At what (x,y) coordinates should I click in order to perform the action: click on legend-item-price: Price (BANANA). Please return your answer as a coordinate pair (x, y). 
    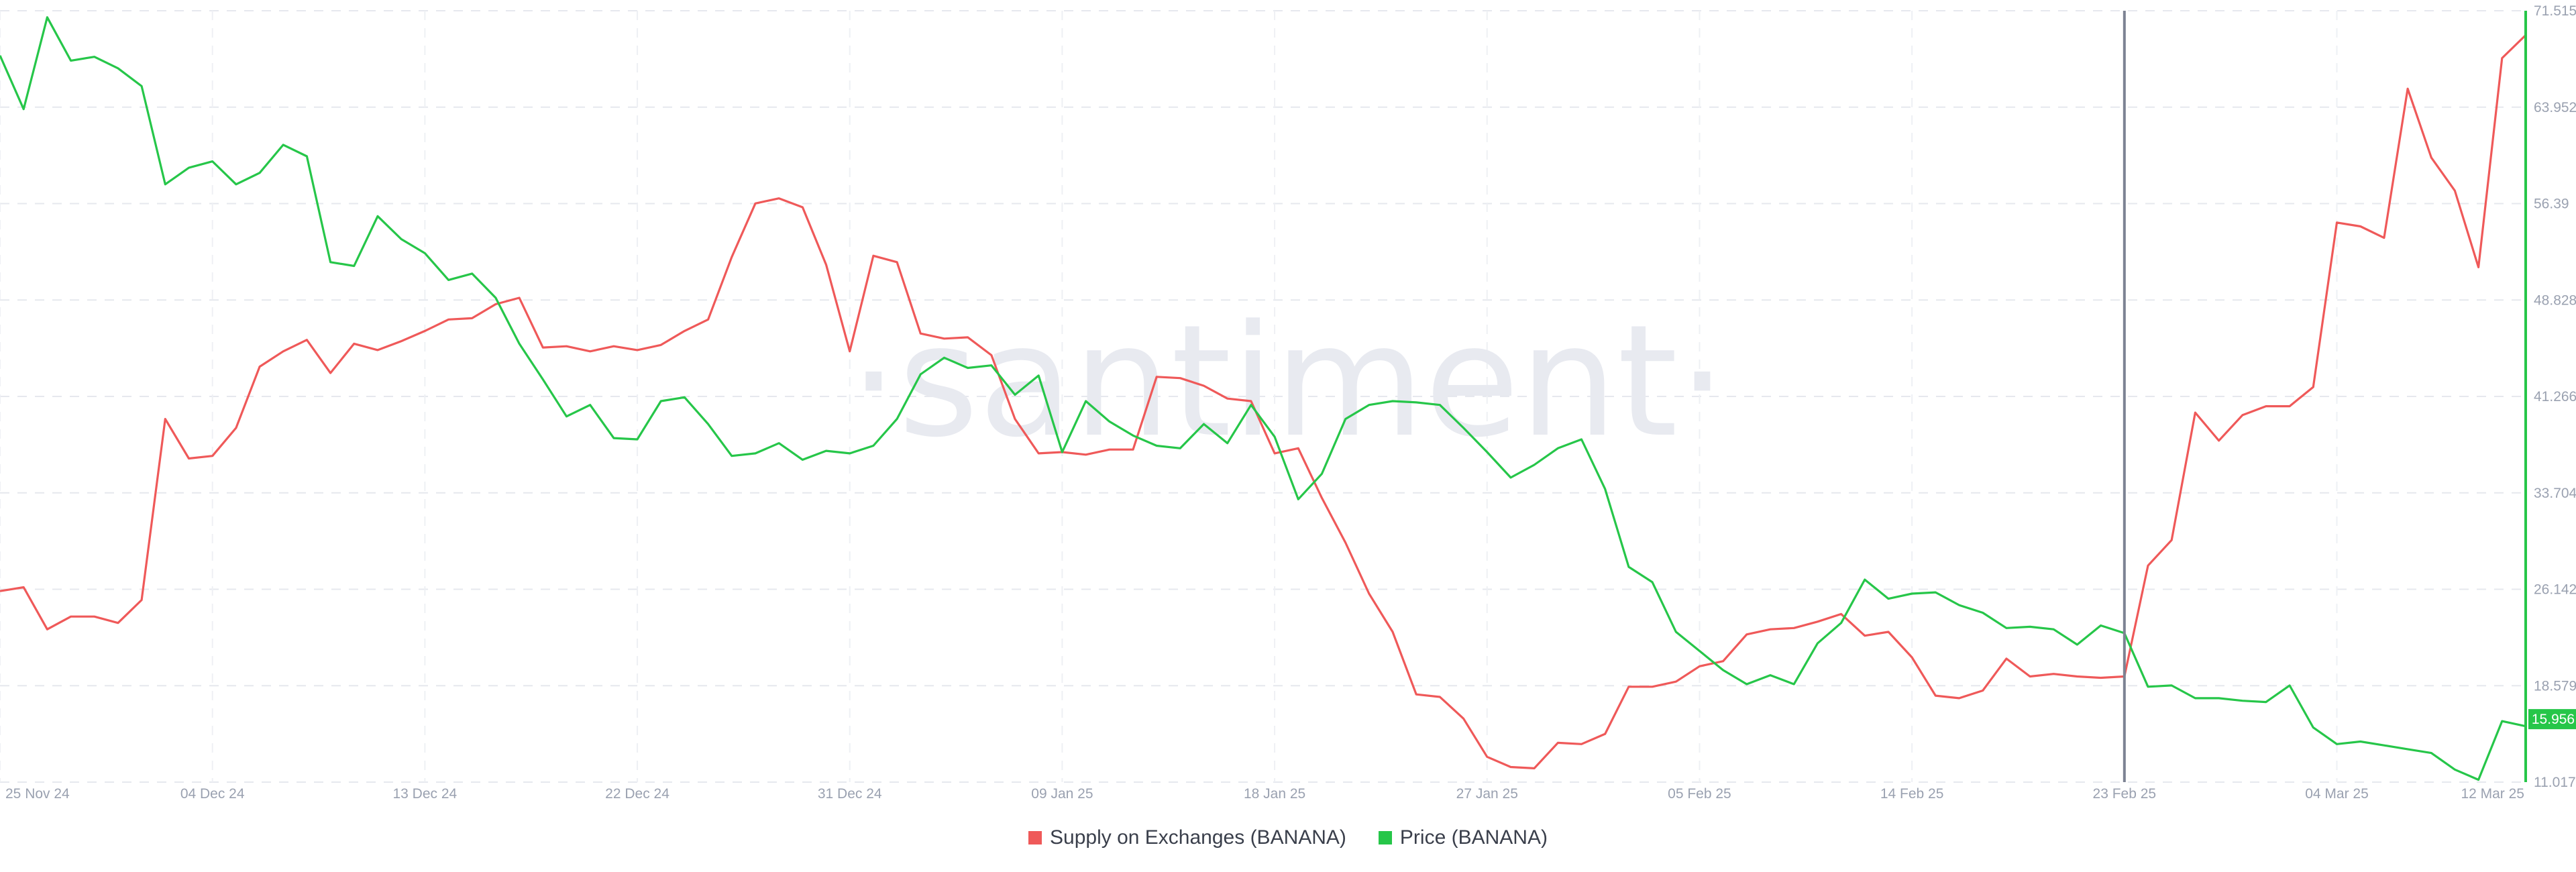
    Looking at the image, I should click on (1463, 837).